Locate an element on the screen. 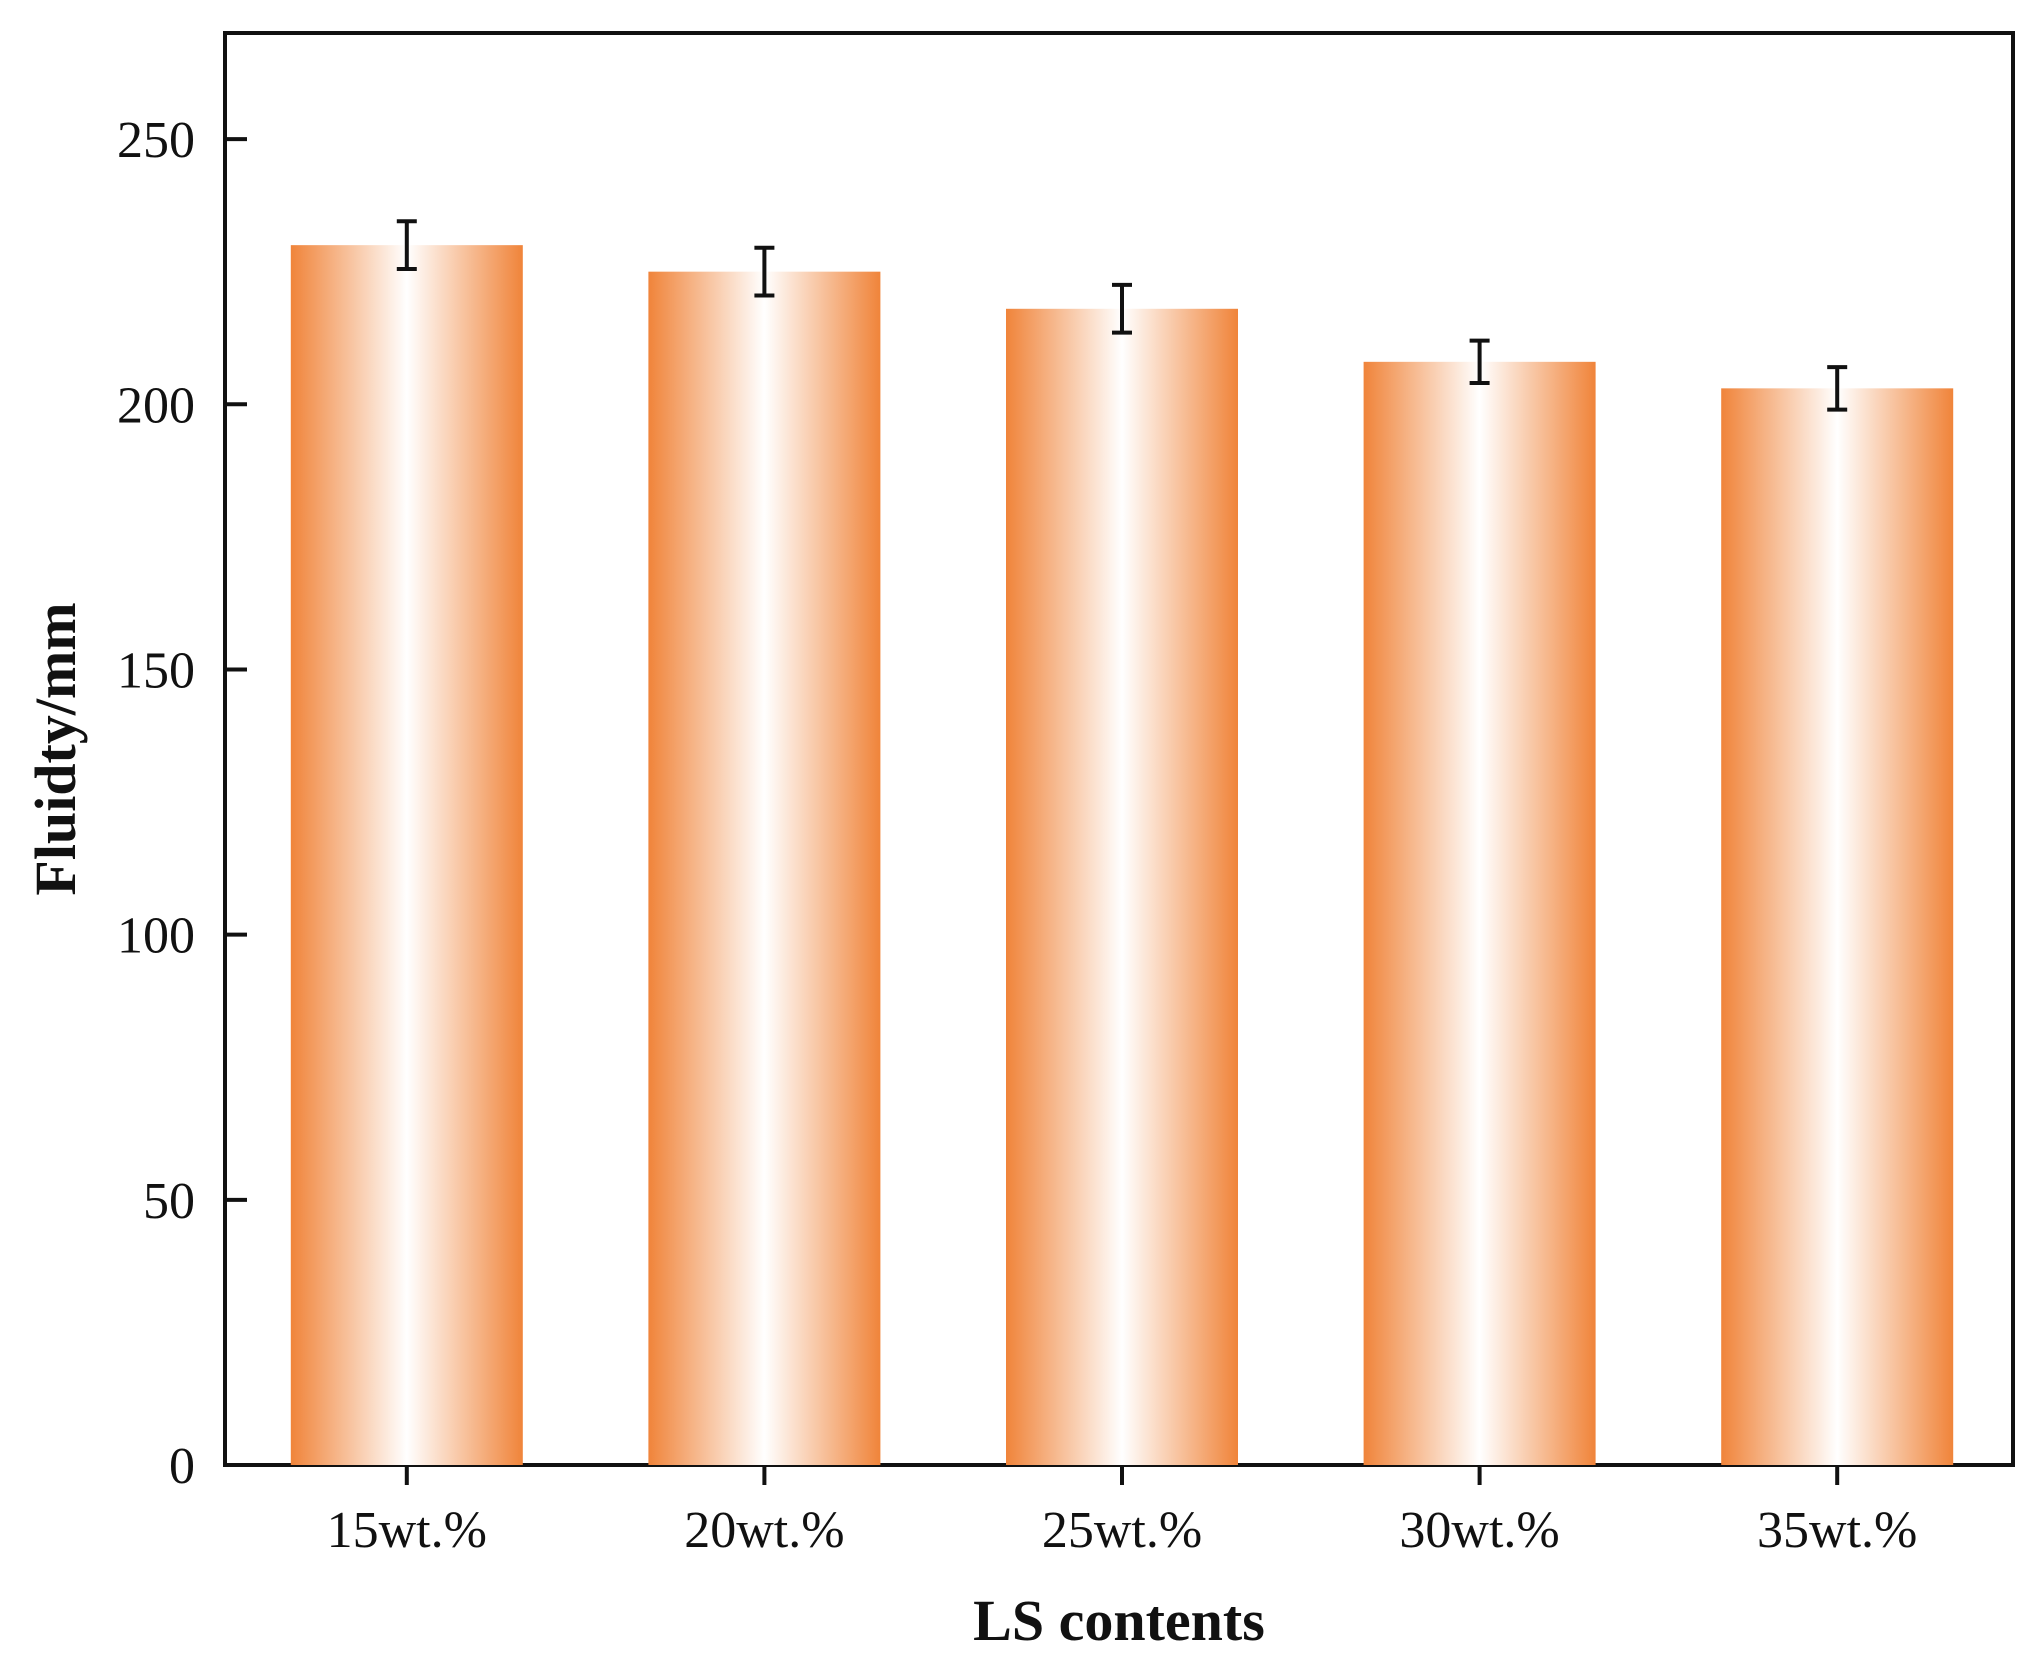 This screenshot has height=1666, width=2033. error-bars is located at coordinates (1122, 315).